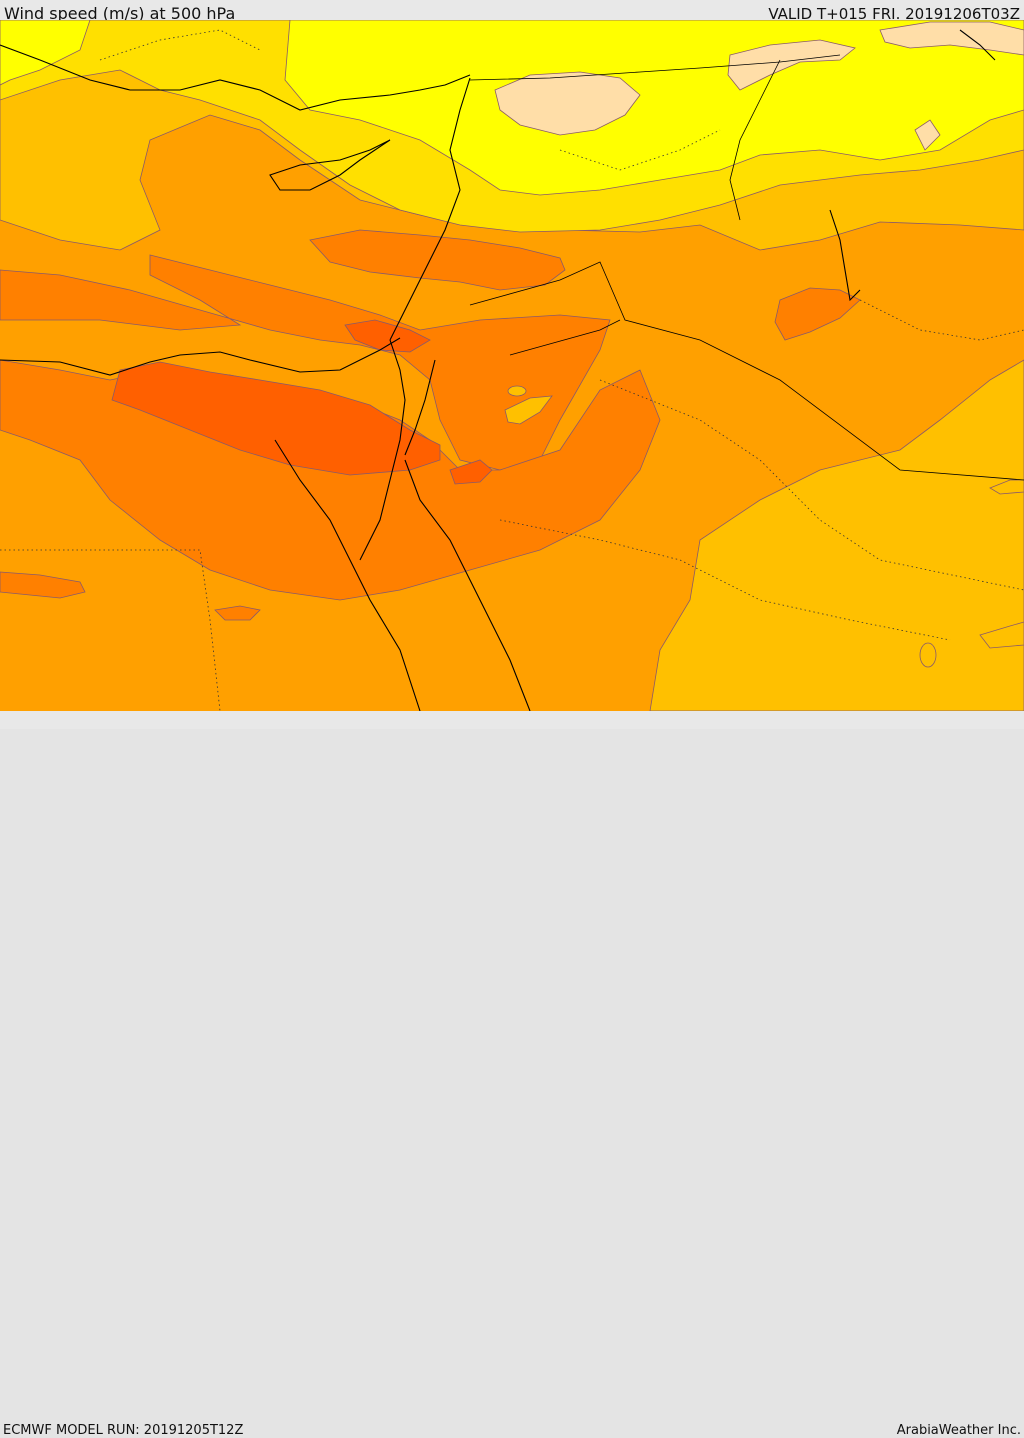  Describe the element at coordinates (958, 1430) in the screenshot. I see `credit: ArabiaWeather Inc.` at that location.